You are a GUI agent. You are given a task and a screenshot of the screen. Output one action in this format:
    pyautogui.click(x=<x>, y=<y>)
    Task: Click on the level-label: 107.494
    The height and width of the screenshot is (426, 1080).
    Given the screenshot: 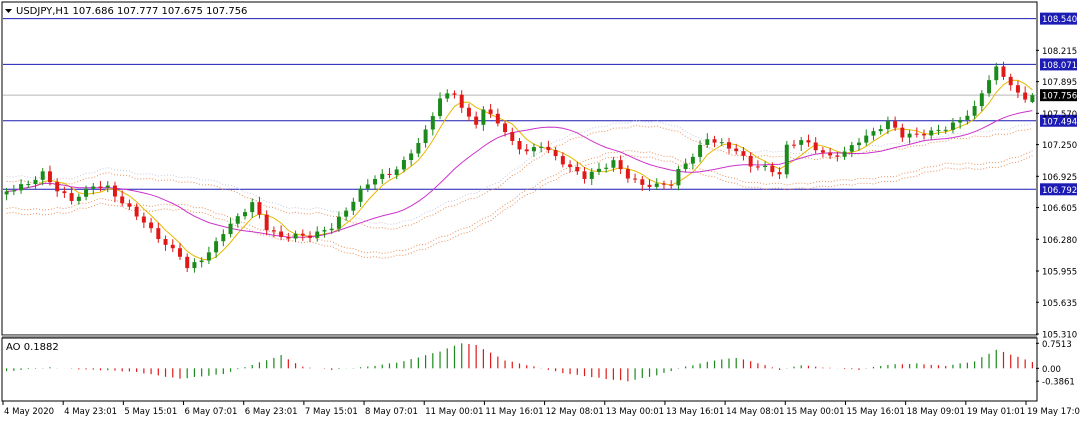 What is the action you would take?
    pyautogui.click(x=1059, y=122)
    